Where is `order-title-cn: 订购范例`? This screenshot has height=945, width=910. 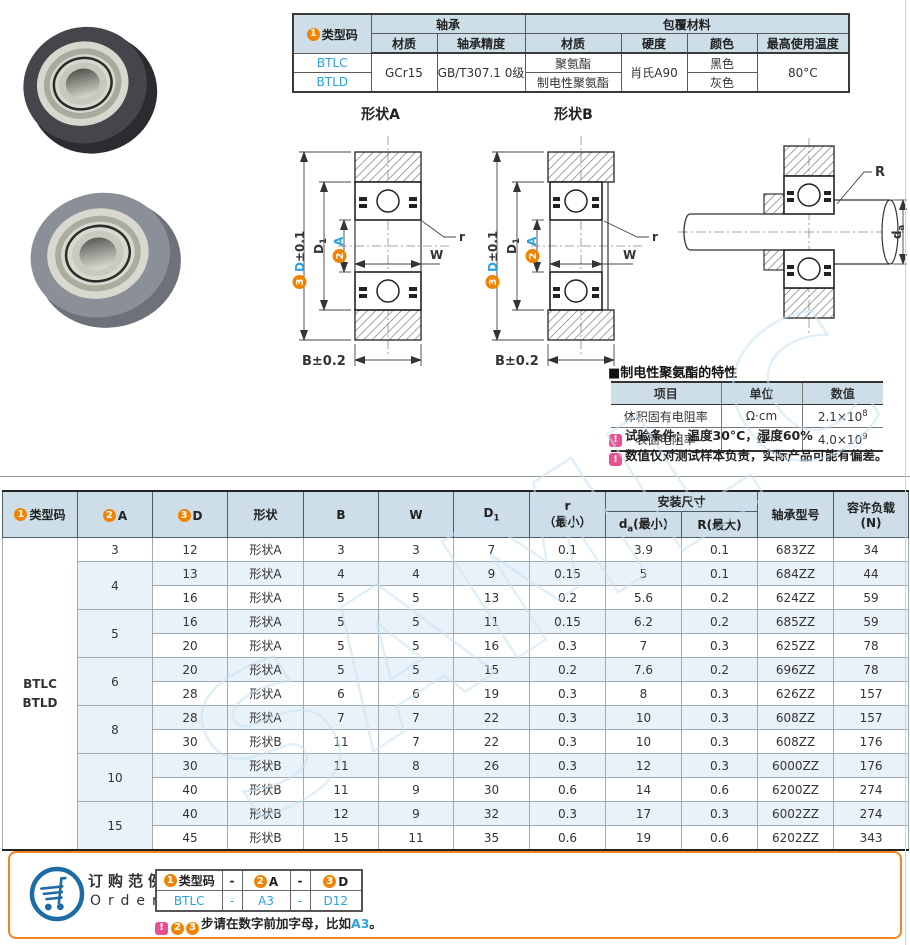 order-title-cn: 订购范例 is located at coordinates (128, 881).